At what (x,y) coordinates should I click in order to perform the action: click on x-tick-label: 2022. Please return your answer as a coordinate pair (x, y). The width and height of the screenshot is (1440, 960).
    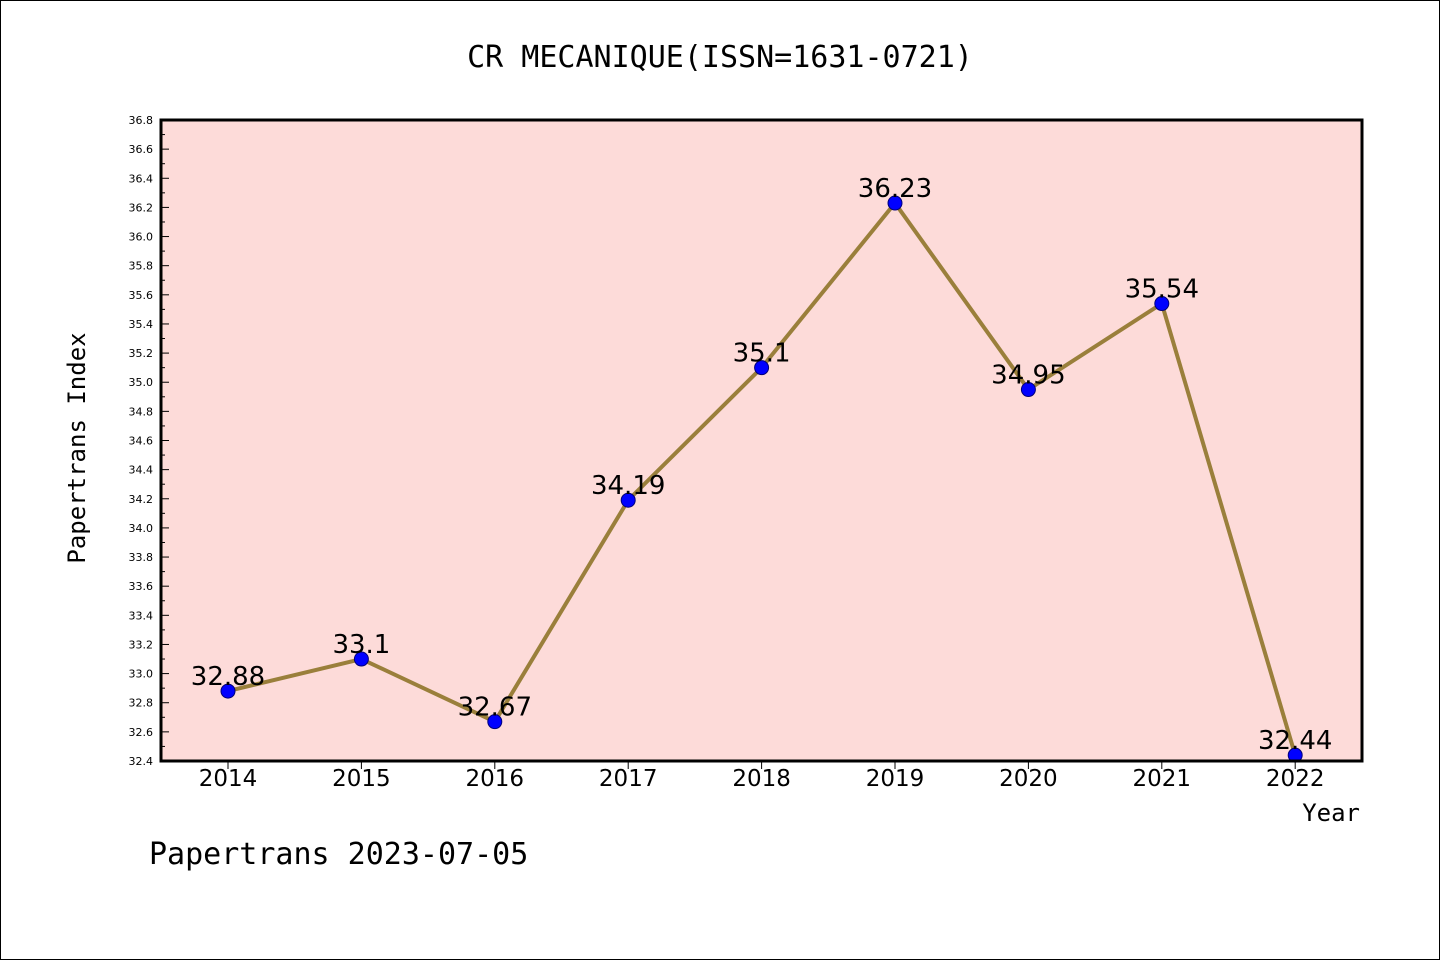
    Looking at the image, I should click on (1295, 779).